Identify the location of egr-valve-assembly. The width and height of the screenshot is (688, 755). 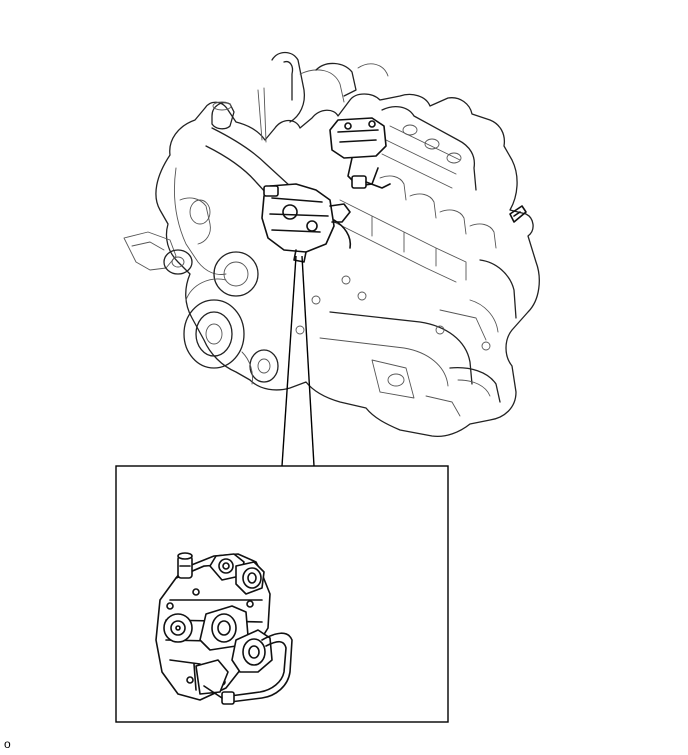
(360, 153).